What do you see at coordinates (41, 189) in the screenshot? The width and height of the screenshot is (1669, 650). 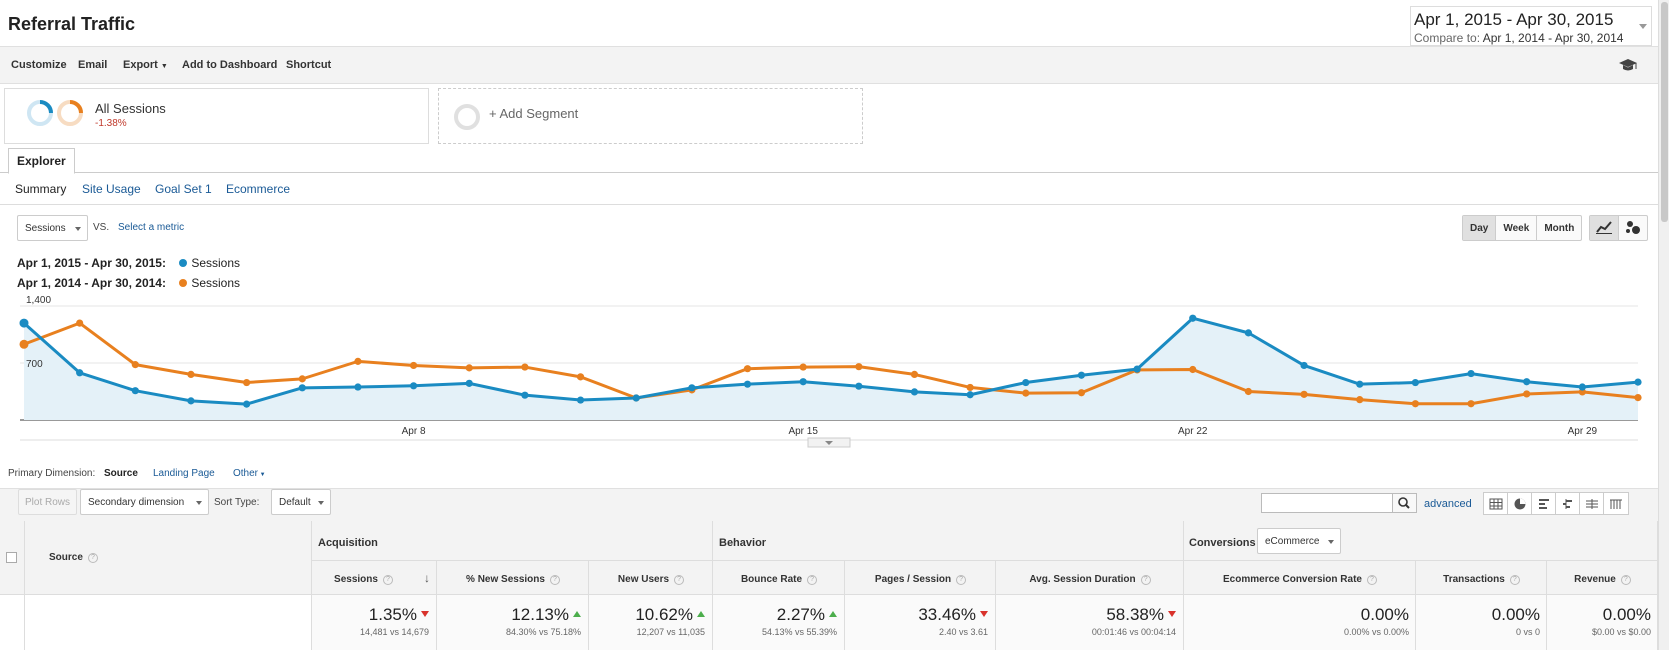 I see `subtab-summary: Summary` at bounding box center [41, 189].